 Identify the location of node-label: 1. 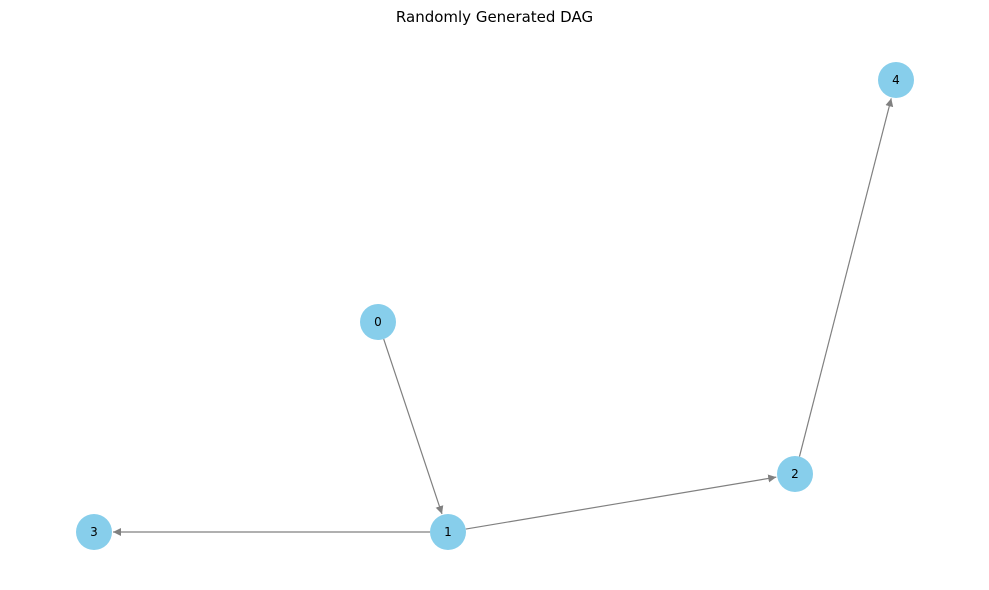
(448, 532).